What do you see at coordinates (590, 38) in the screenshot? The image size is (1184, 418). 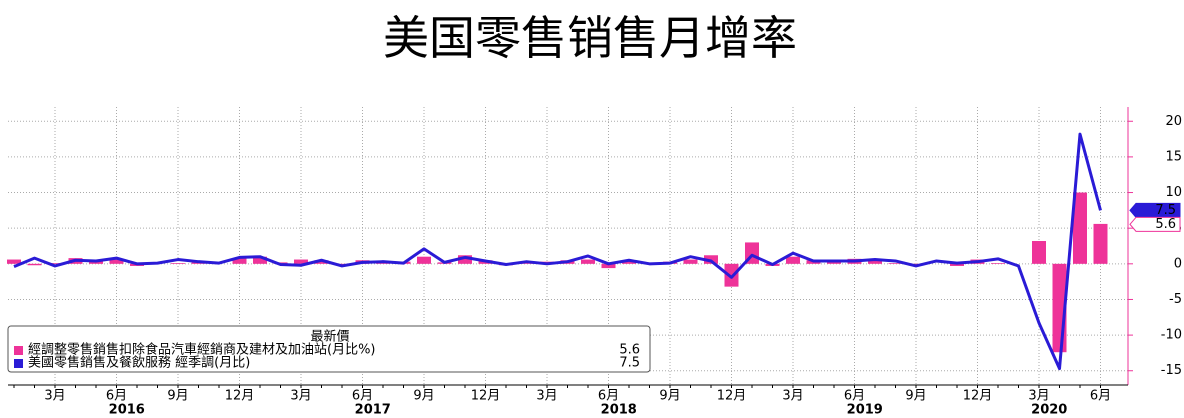 I see `chart-title: 美国零售销售月增率` at bounding box center [590, 38].